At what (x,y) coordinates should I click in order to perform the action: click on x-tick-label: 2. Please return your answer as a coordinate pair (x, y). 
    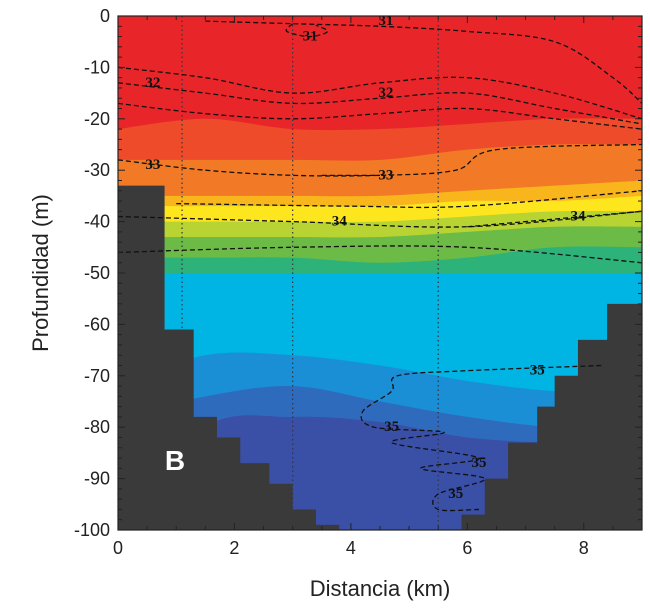
    Looking at the image, I should click on (234, 548).